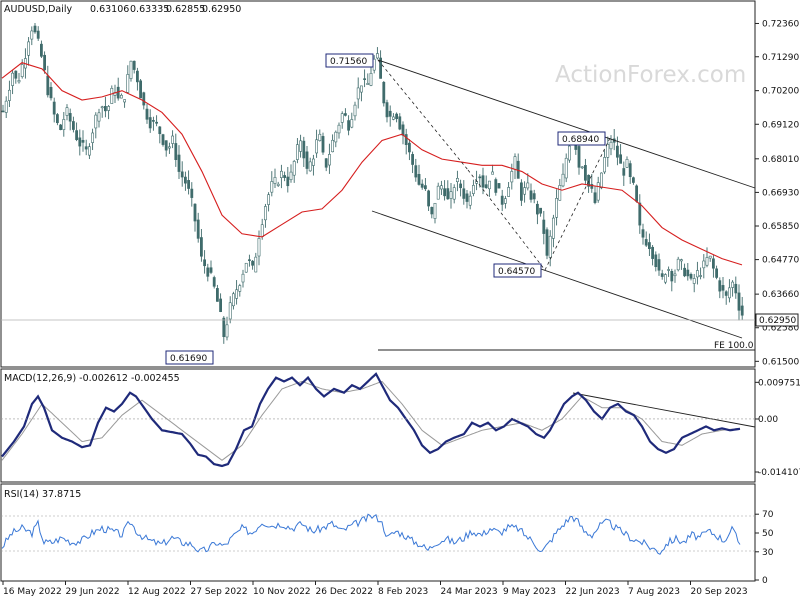 Image resolution: width=800 pixels, height=600 pixels. I want to click on watermark: ActionForex.com, so click(650, 75).